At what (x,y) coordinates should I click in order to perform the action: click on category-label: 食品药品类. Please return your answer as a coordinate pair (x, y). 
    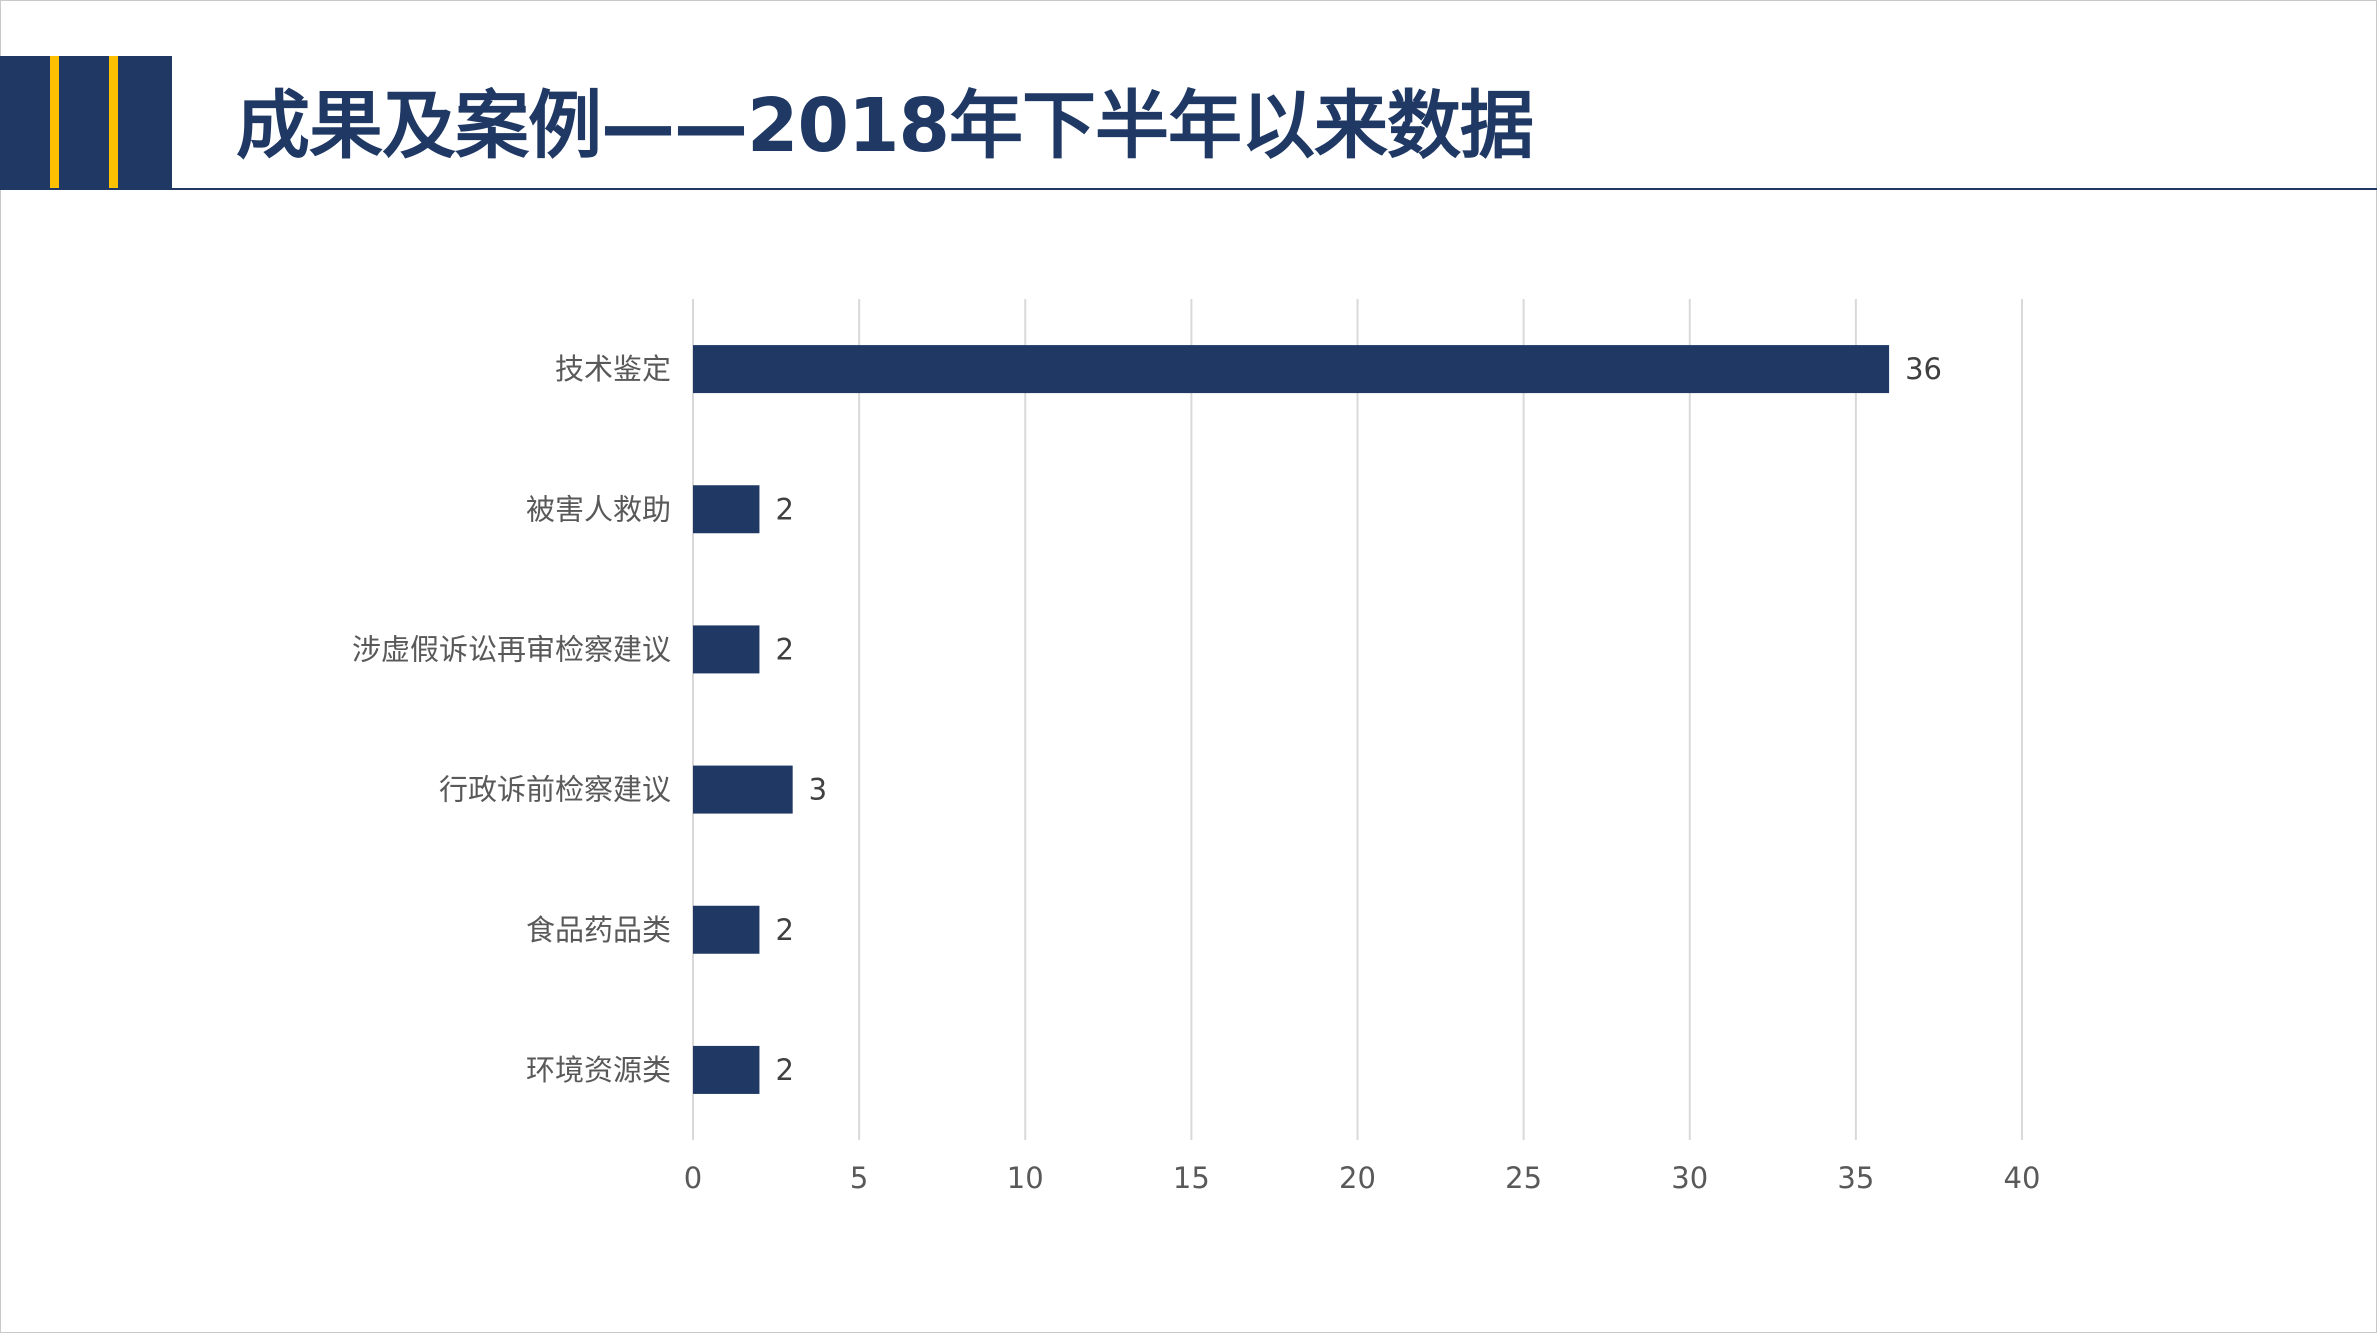
    Looking at the image, I should click on (598, 930).